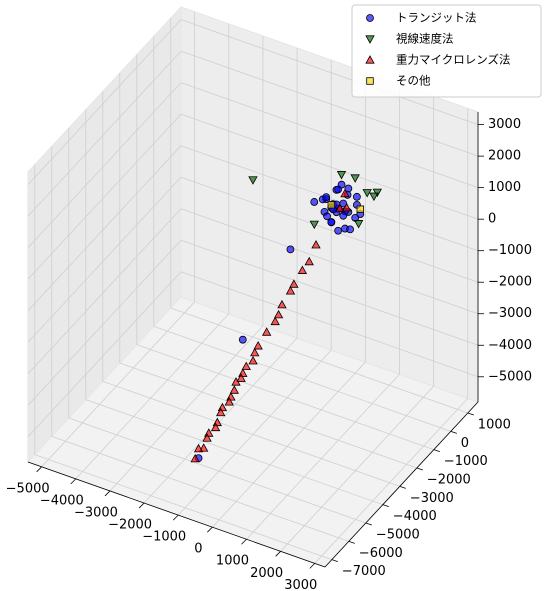 This screenshot has height=591, width=546. I want to click on y-tick-label: −2000, so click(449, 480).